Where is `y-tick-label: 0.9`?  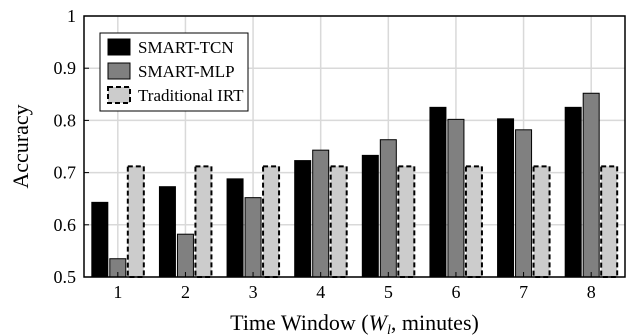 y-tick-label: 0.9 is located at coordinates (65, 68).